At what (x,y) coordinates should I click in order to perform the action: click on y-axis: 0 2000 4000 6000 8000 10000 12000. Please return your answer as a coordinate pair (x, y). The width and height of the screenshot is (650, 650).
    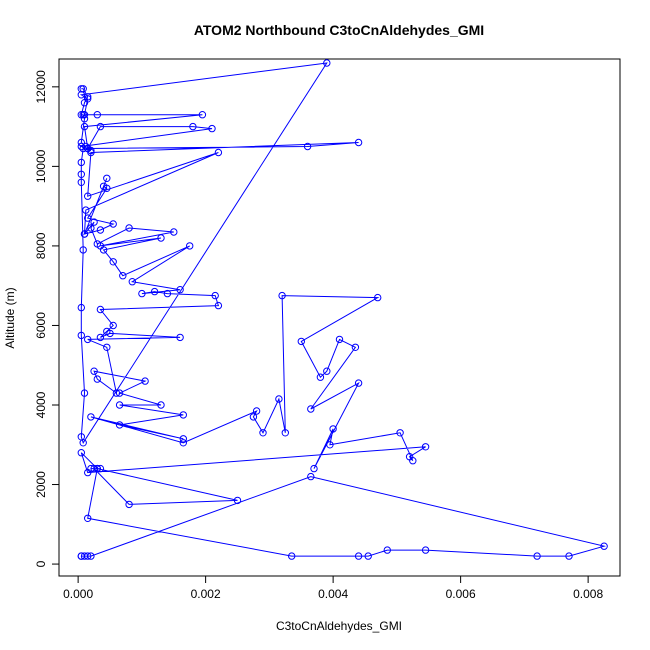
    Looking at the image, I should click on (47, 318).